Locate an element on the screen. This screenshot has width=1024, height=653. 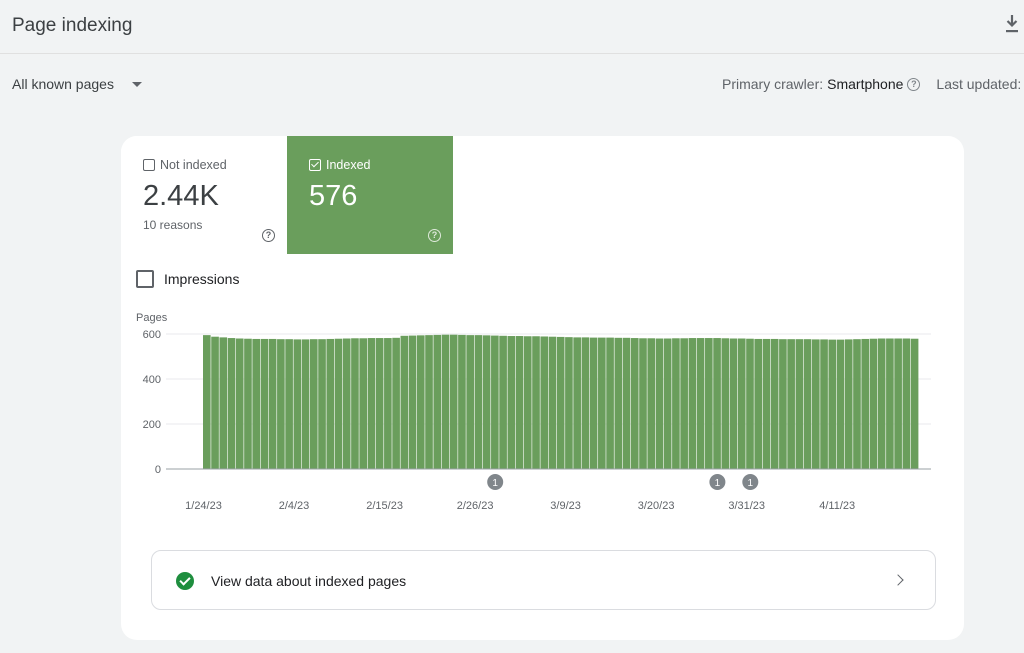
view-indexed-pages-row: View data about indexed pages is located at coordinates (543, 580).